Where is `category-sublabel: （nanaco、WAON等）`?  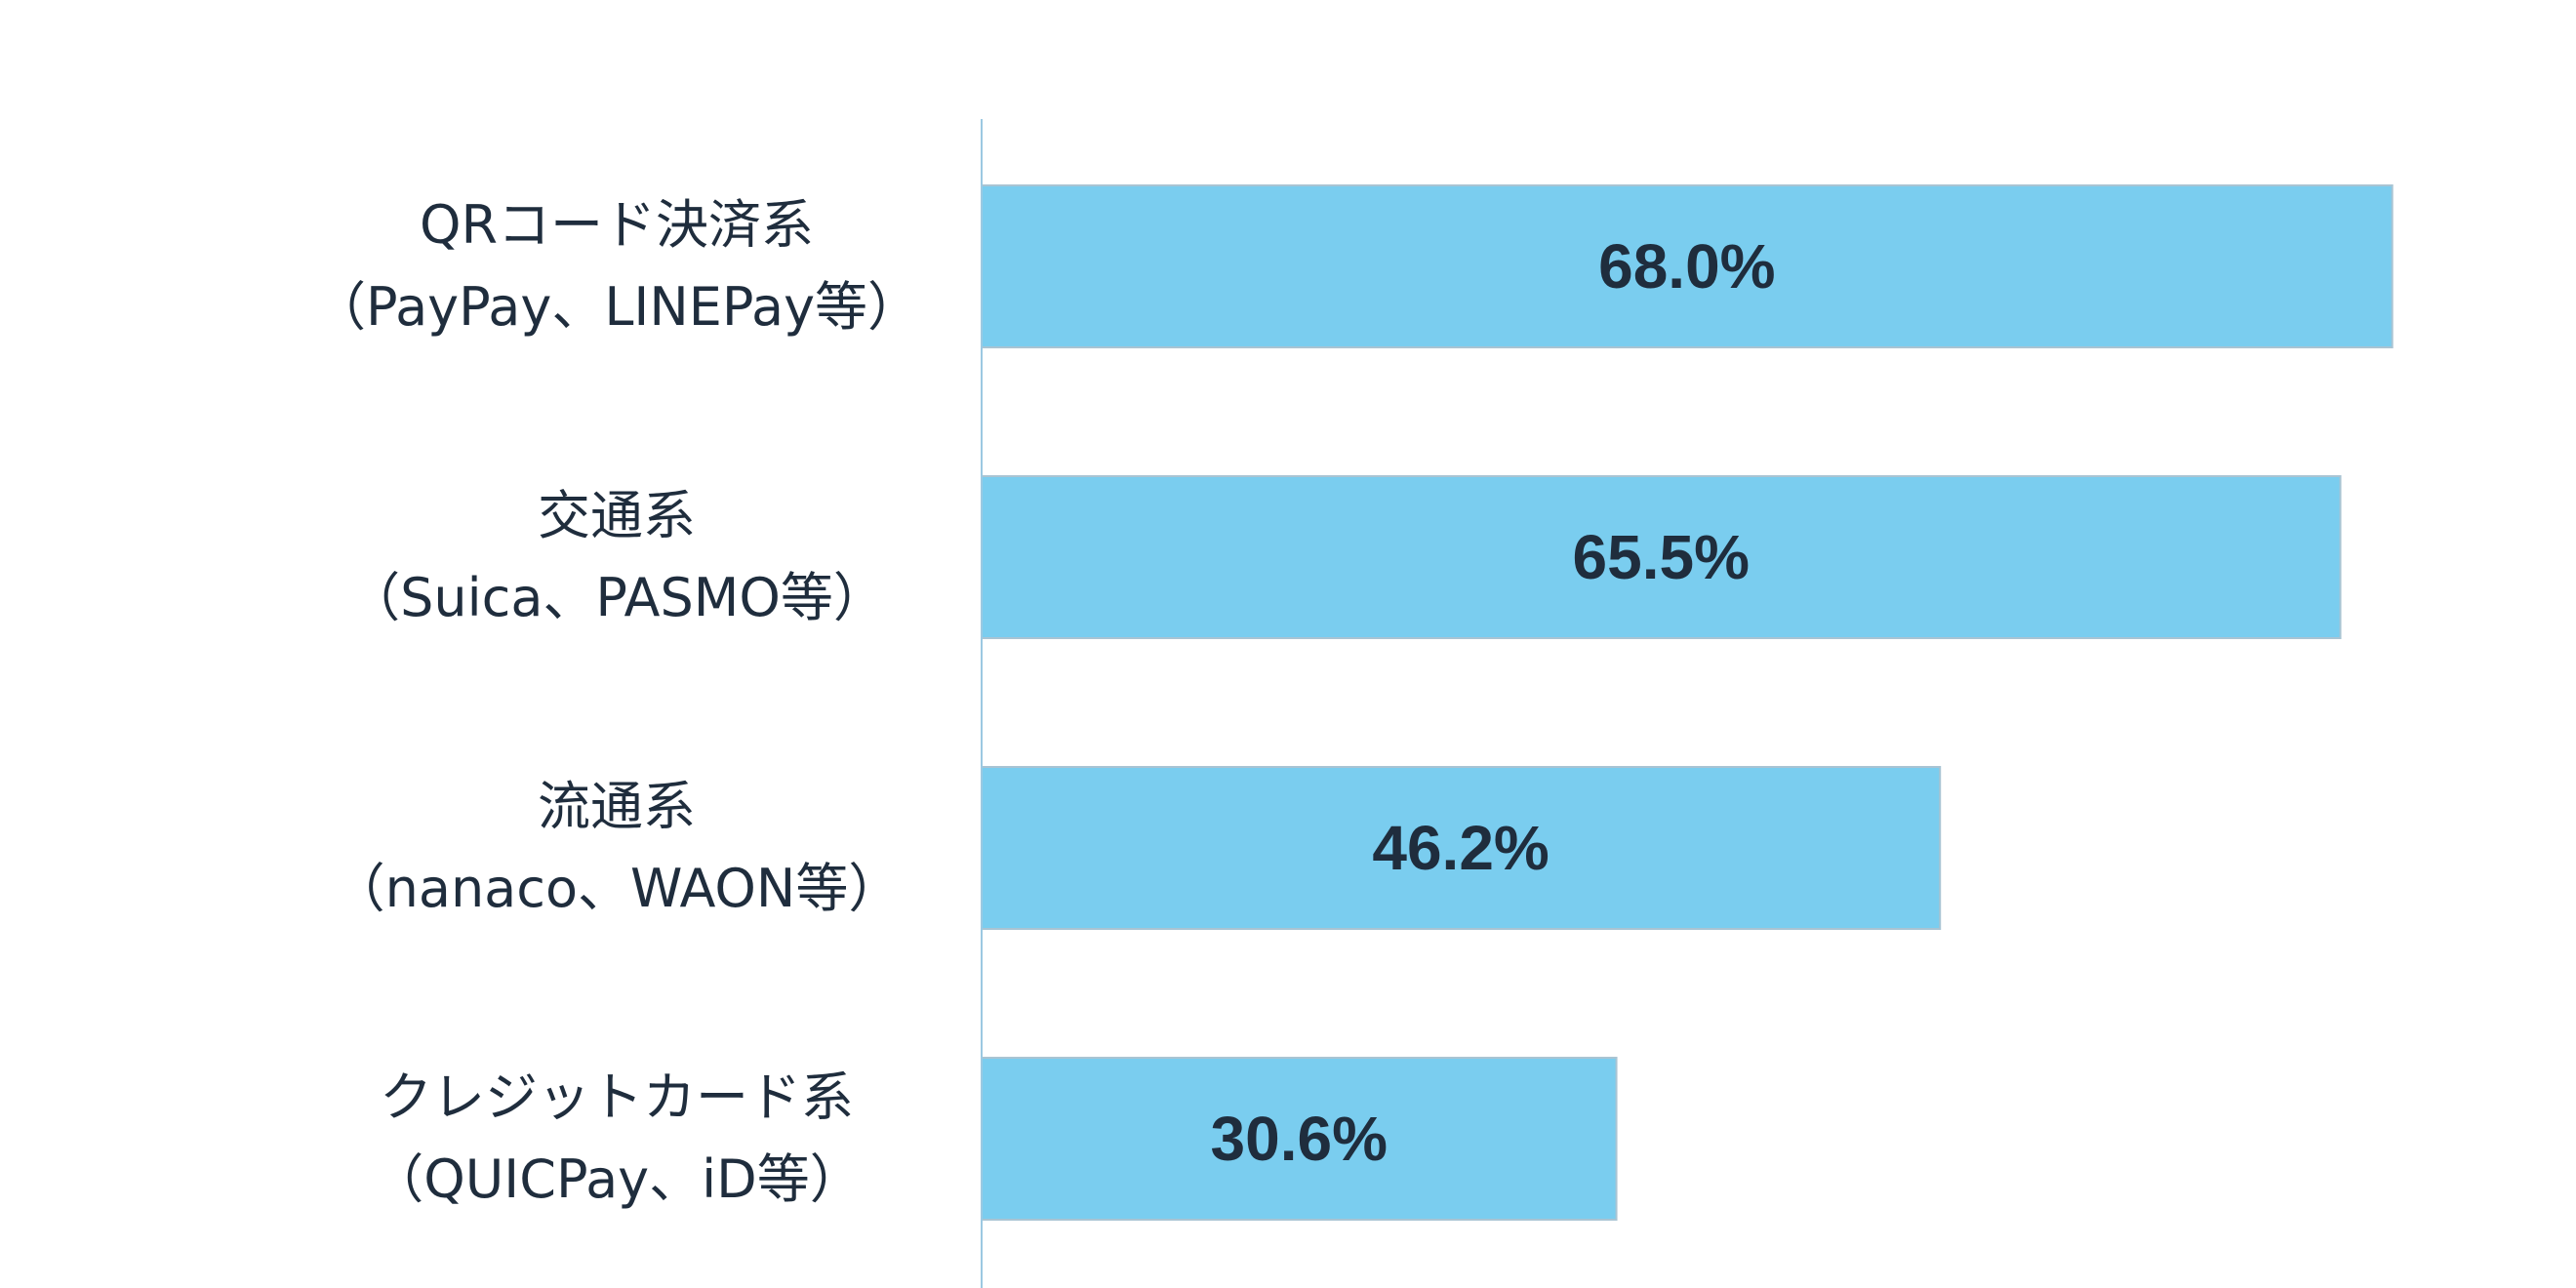 category-sublabel: （nanaco、WAON等） is located at coordinates (617, 888).